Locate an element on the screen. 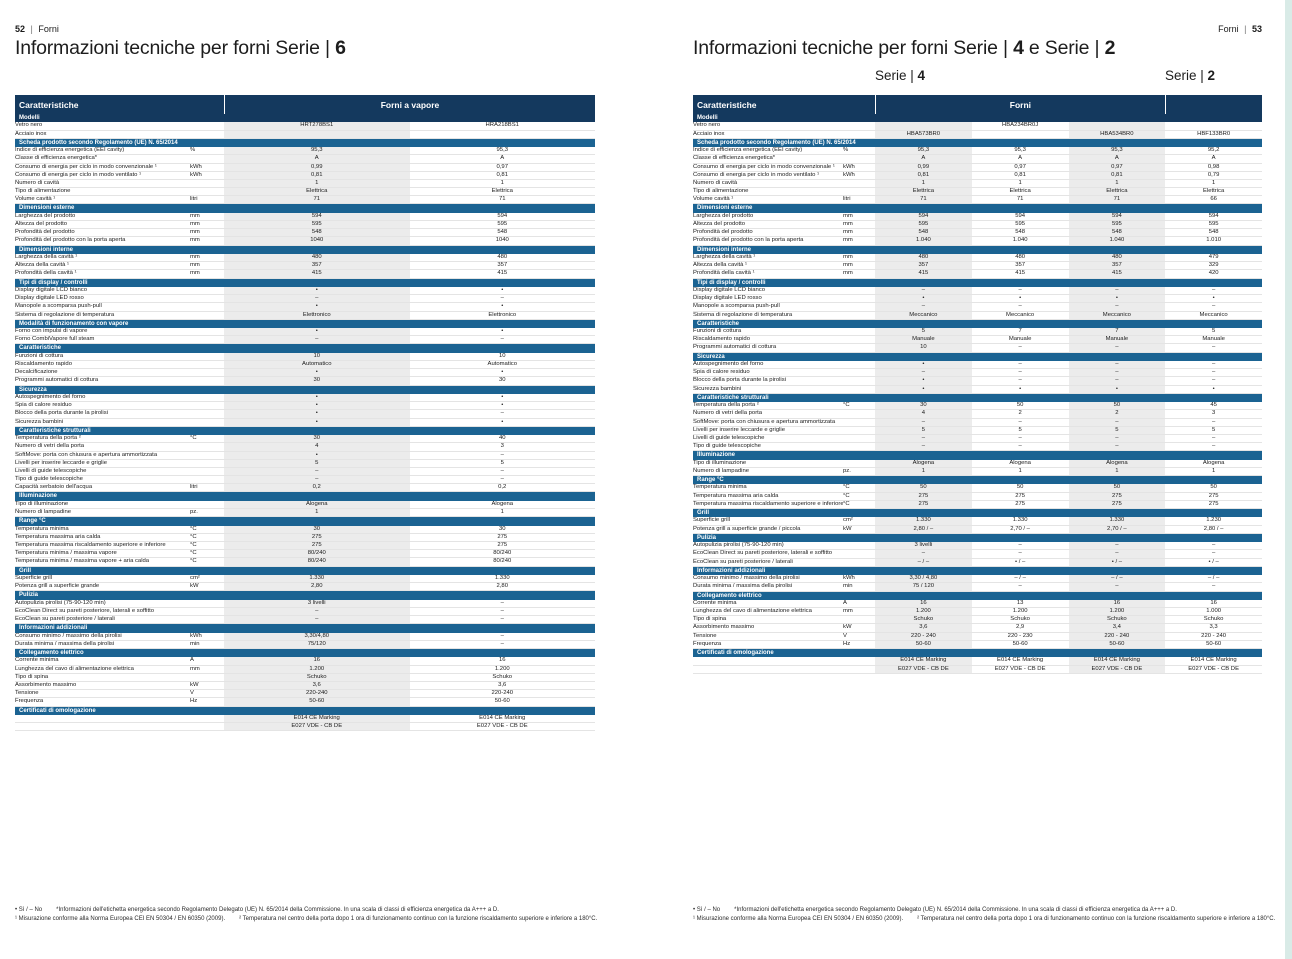 The width and height of the screenshot is (1292, 959). spec-value: 3,6 is located at coordinates (317, 685).